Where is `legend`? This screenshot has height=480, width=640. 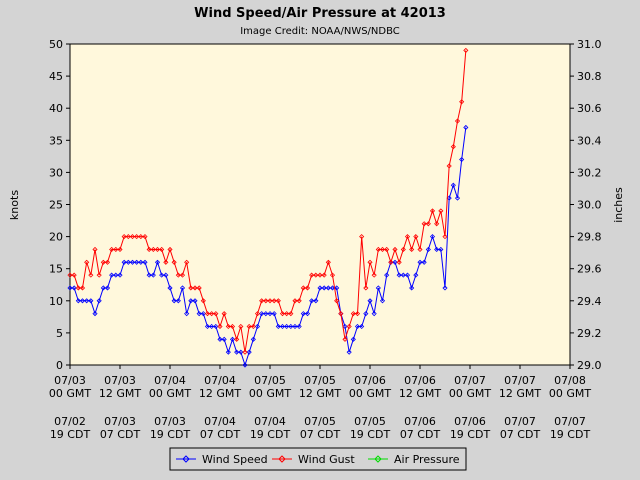
legend is located at coordinates (318, 459).